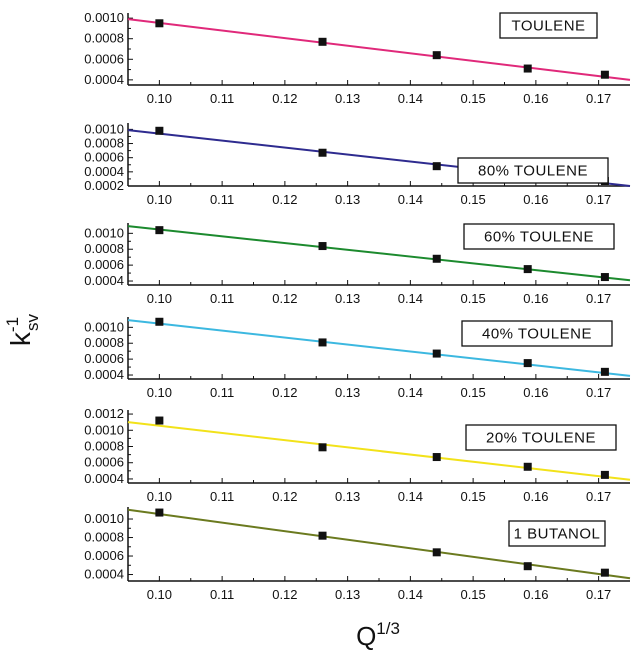  What do you see at coordinates (388, 628) in the screenshot?
I see `x-axis-title-superscript: 1/3` at bounding box center [388, 628].